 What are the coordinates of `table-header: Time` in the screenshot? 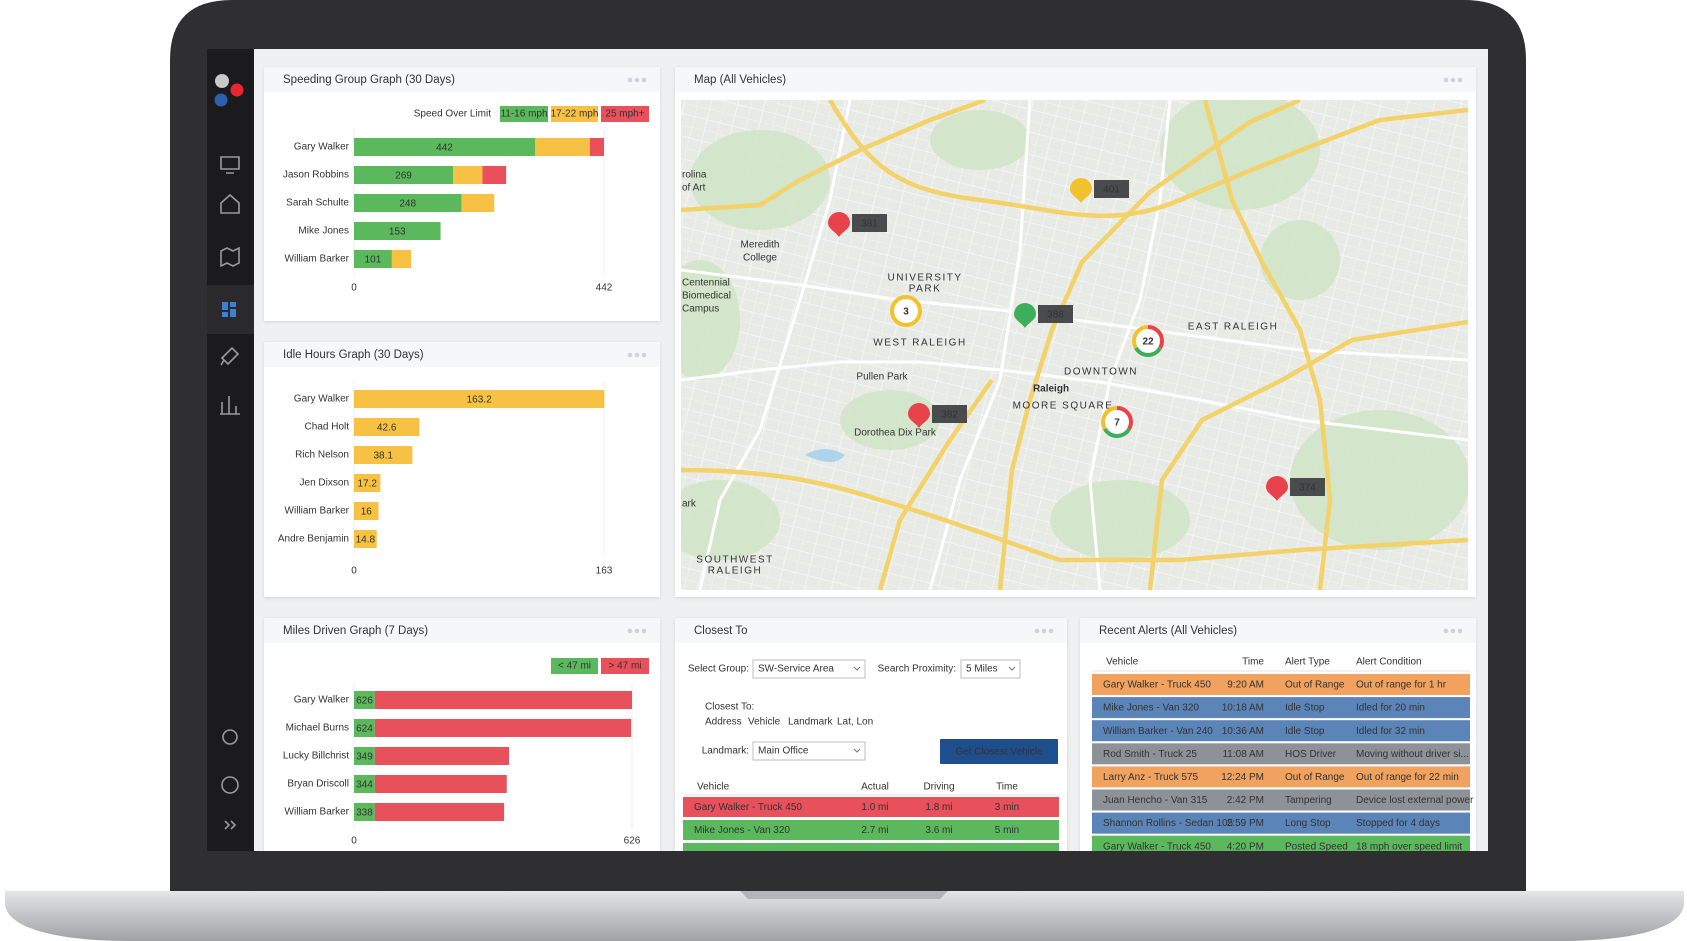 It's located at (1007, 787).